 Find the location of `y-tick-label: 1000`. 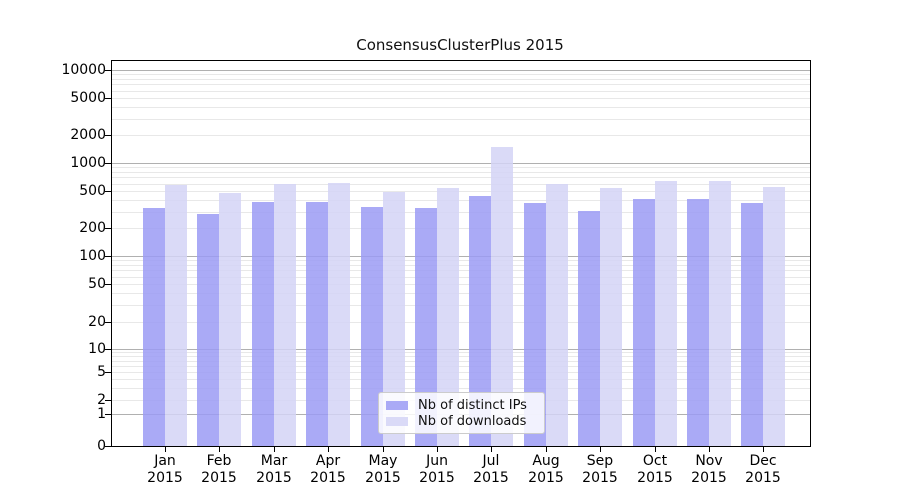

y-tick-label: 1000 is located at coordinates (88, 163).